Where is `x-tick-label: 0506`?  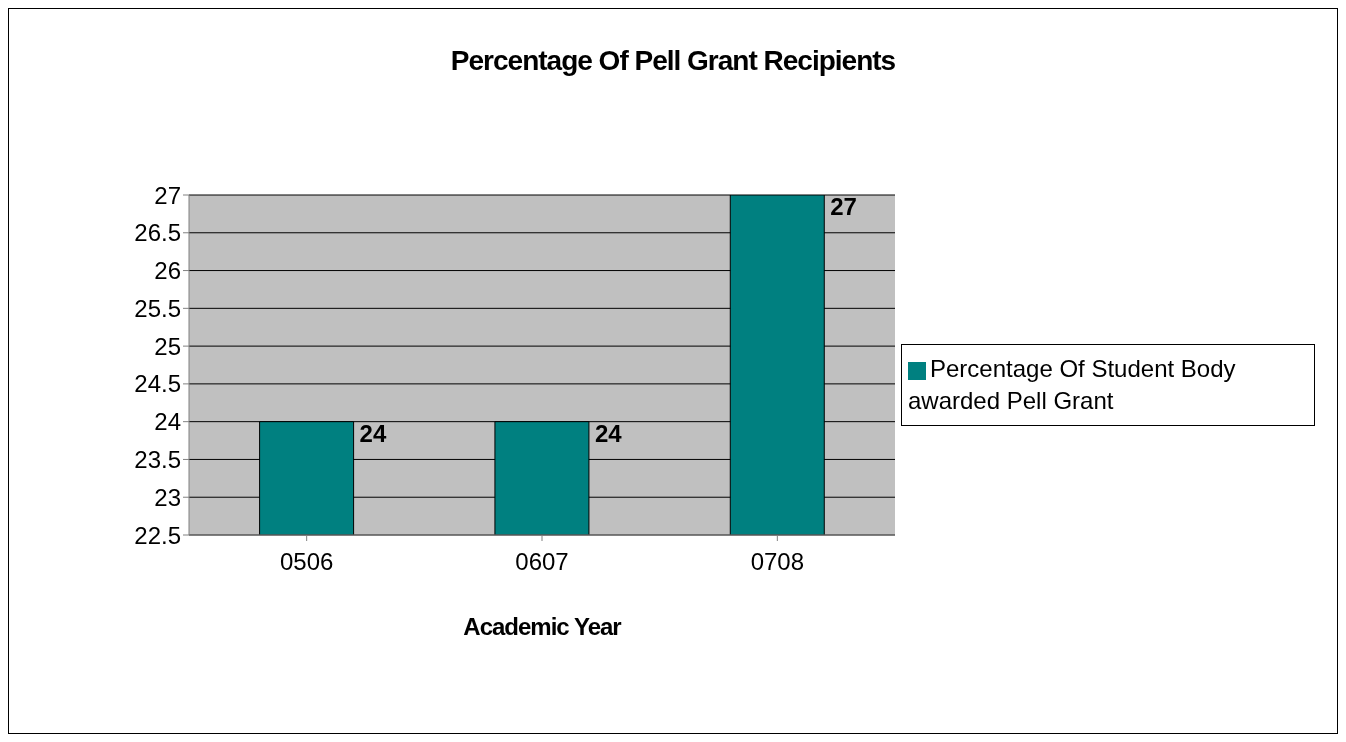
x-tick-label: 0506 is located at coordinates (306, 562).